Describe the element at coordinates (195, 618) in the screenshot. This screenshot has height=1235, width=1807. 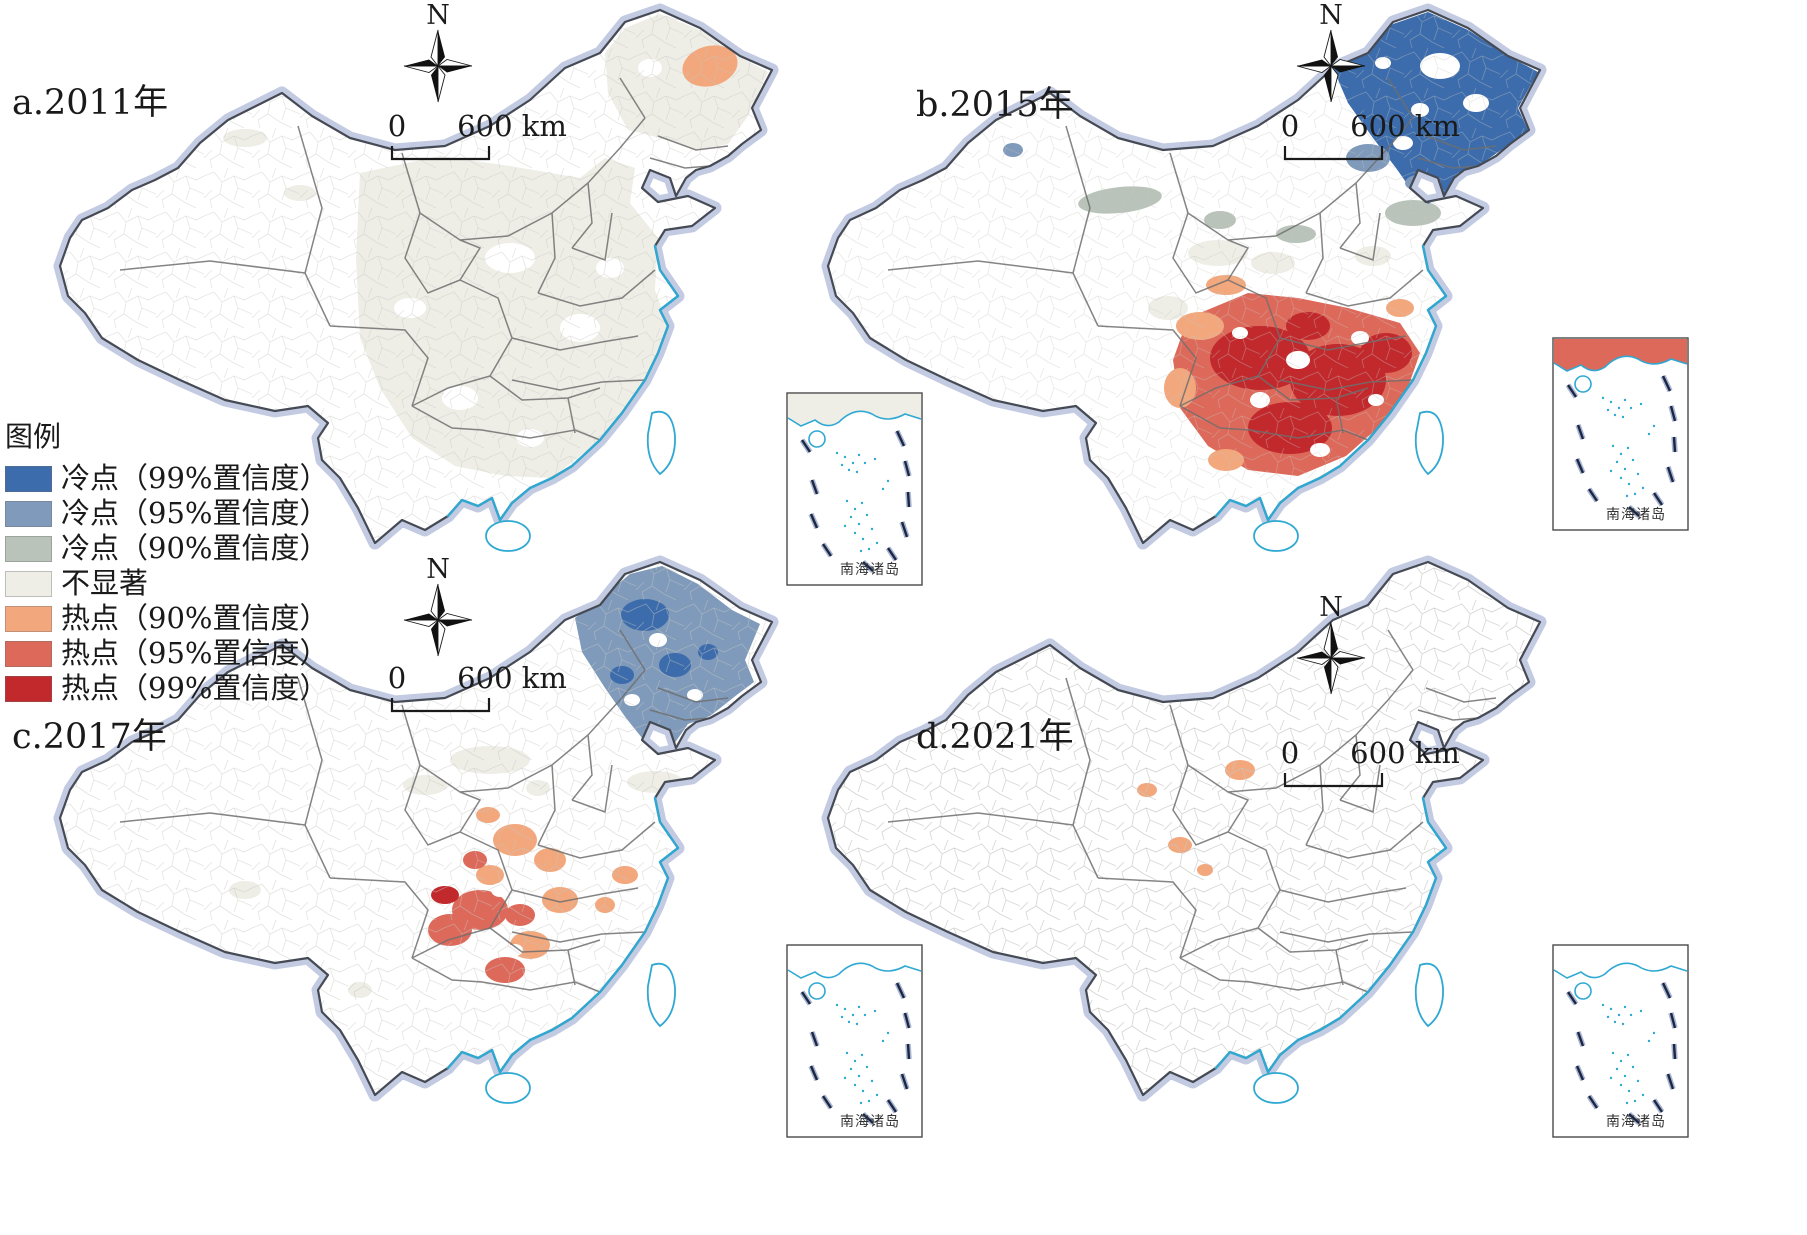
I see `legend-label-hot90: 热点（90%置信度）` at that location.